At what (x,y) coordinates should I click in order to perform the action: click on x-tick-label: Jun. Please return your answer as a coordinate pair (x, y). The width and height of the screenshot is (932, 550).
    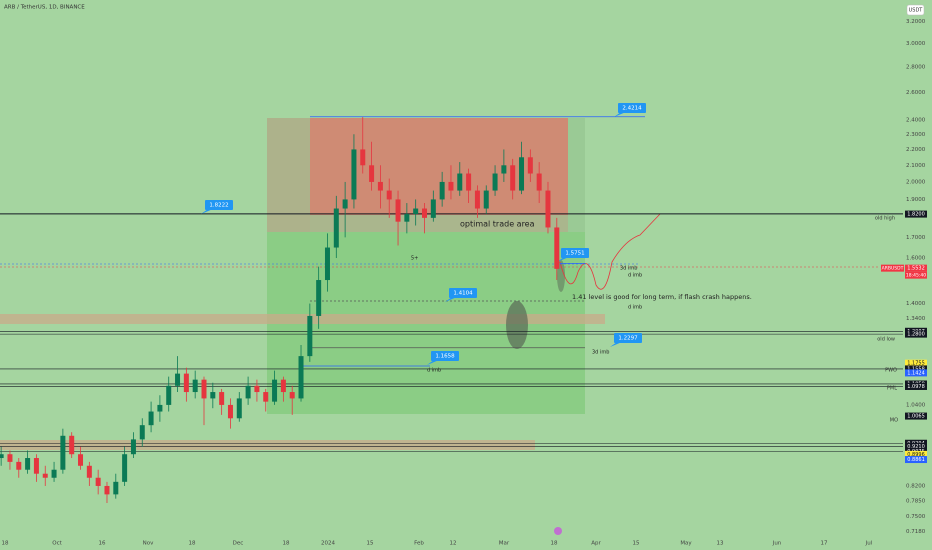
    Looking at the image, I should click on (777, 544).